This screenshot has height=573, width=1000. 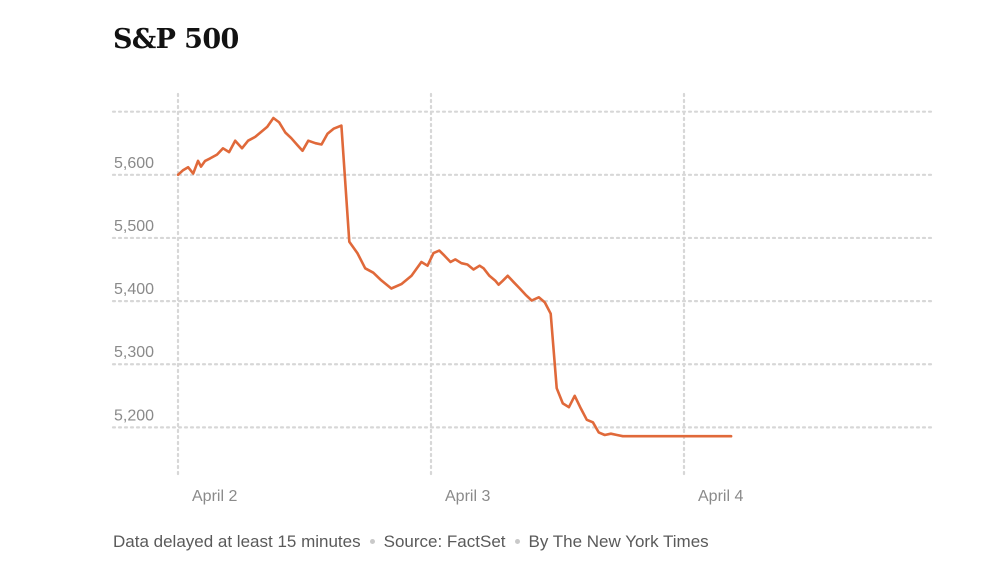 I want to click on y-tick-label: 5,200, so click(x=134, y=415).